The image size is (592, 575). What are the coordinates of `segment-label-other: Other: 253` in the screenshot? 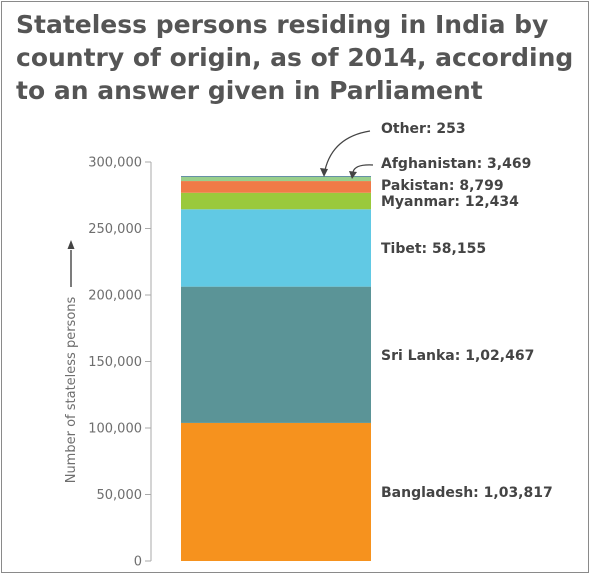 It's located at (423, 129).